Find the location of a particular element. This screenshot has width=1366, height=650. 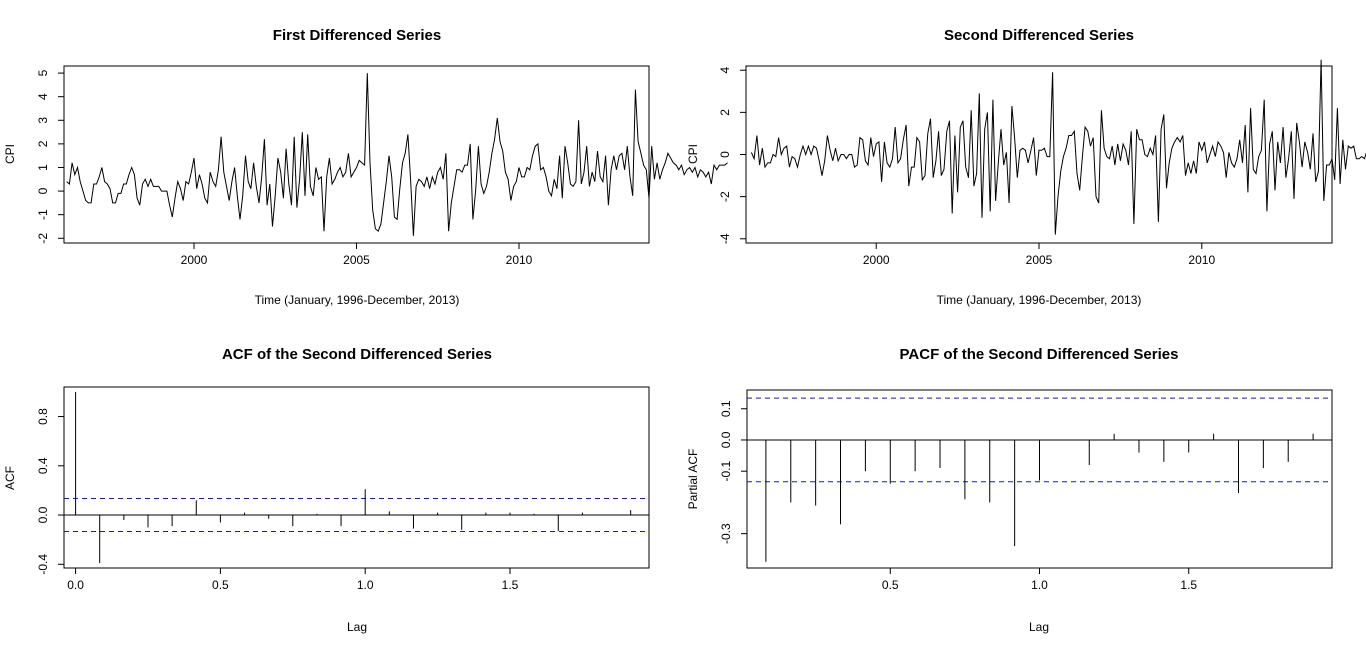

y-tick-label: 0.8 is located at coordinates (43, 416).